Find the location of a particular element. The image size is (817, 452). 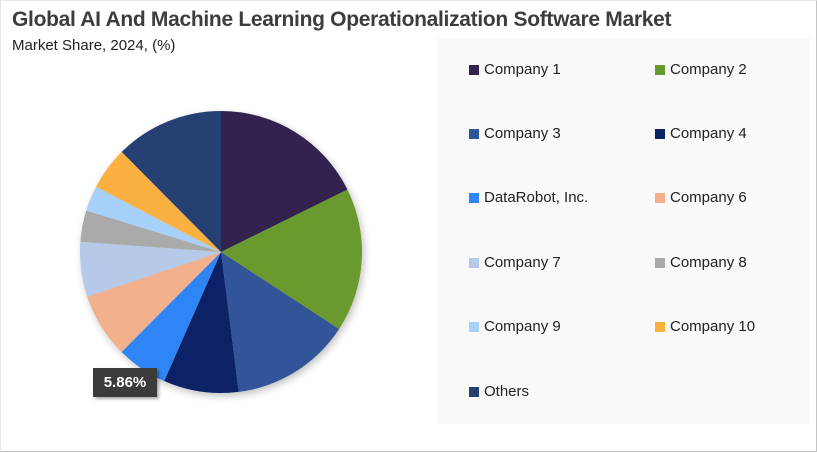

pie-slice-others is located at coordinates (171, 181).